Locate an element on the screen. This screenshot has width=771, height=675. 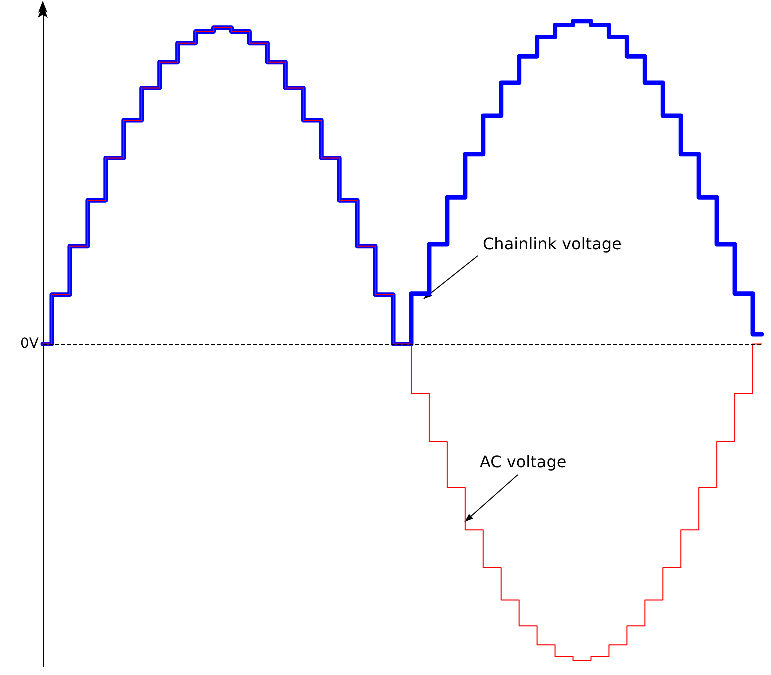
text: Chainlink voltage is located at coordinates (552, 244).